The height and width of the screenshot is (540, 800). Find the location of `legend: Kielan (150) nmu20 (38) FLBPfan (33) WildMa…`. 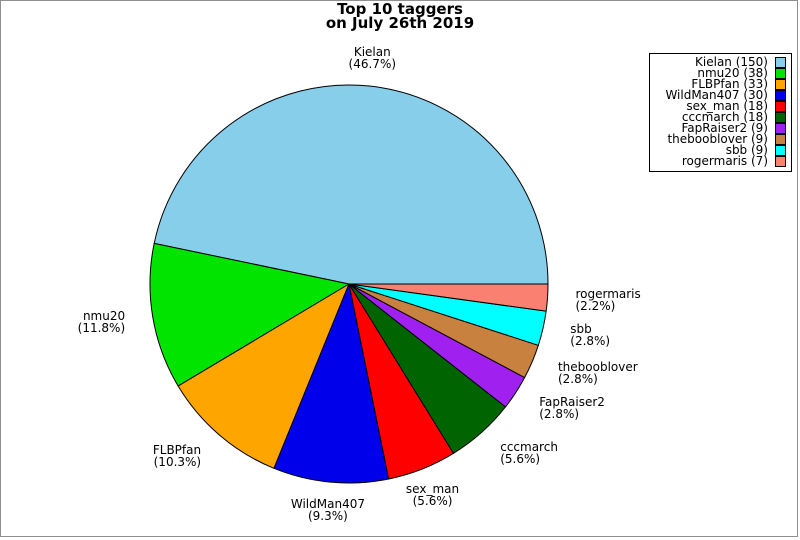

legend: Kielan (150) nmu20 (38) FLBPfan (33) WildMa… is located at coordinates (720, 112).